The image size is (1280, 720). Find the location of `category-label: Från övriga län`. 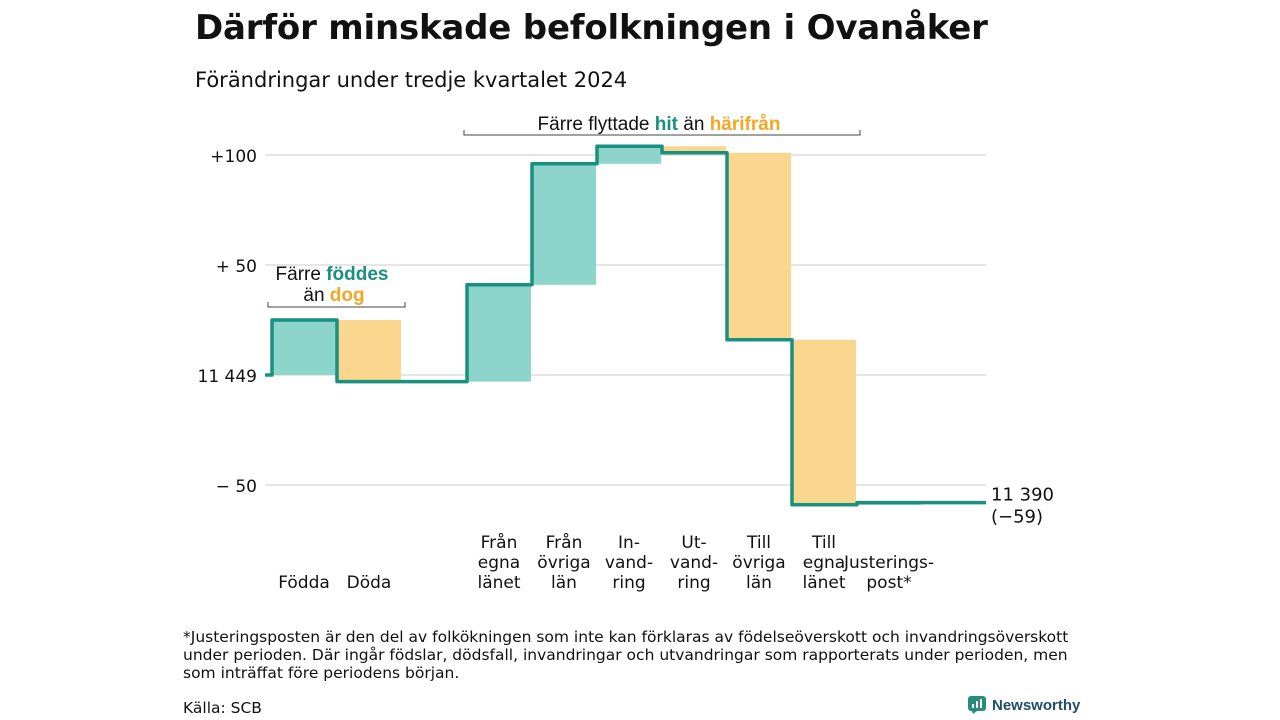

category-label: Från övriga län is located at coordinates (563, 562).